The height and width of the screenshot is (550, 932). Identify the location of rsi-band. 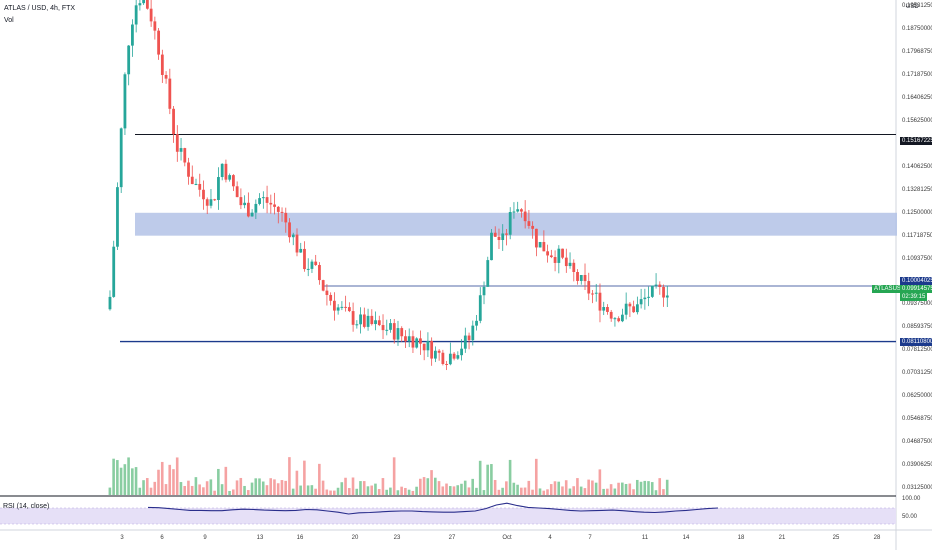
(448, 516).